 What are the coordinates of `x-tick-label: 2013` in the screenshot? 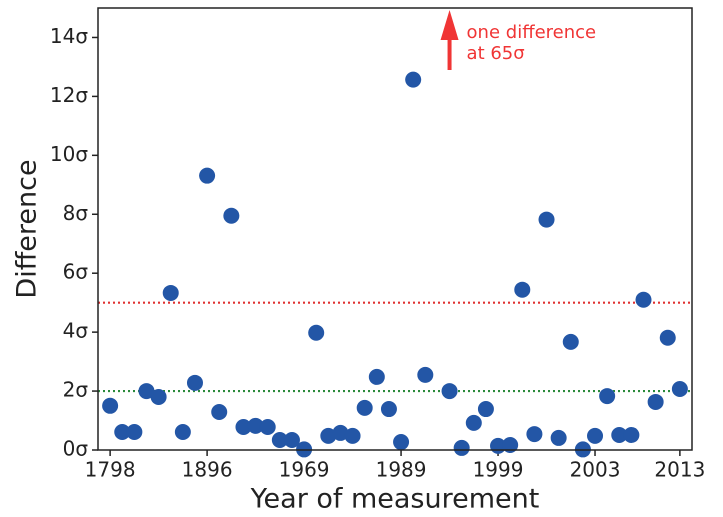 It's located at (679, 470).